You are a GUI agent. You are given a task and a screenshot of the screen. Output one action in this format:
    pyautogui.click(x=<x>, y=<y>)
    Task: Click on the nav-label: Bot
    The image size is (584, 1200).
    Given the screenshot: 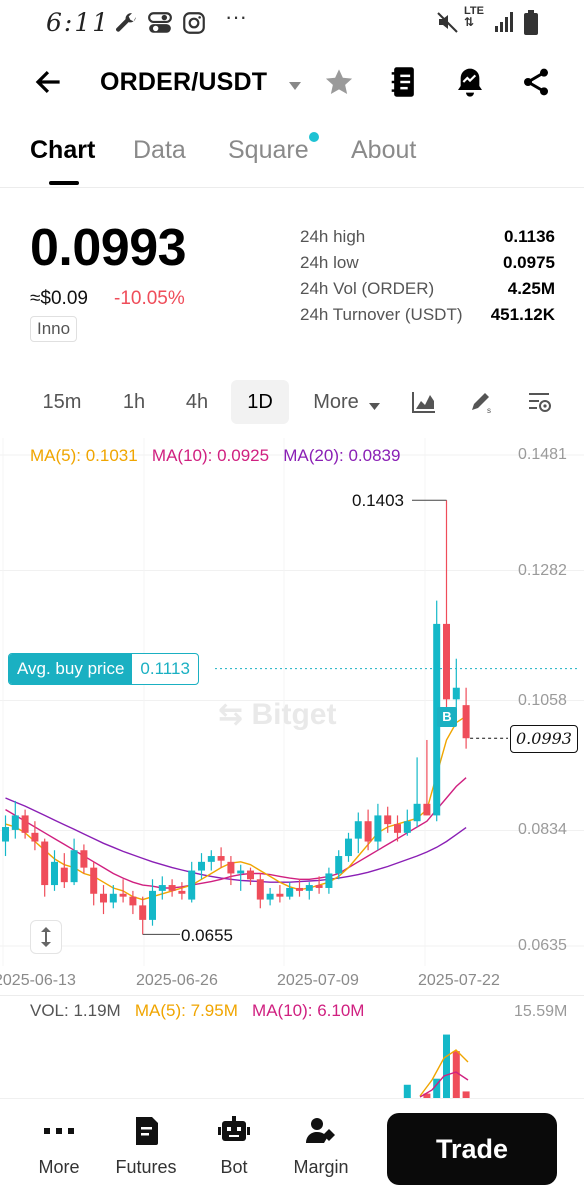 What is the action you would take?
    pyautogui.click(x=234, y=1167)
    